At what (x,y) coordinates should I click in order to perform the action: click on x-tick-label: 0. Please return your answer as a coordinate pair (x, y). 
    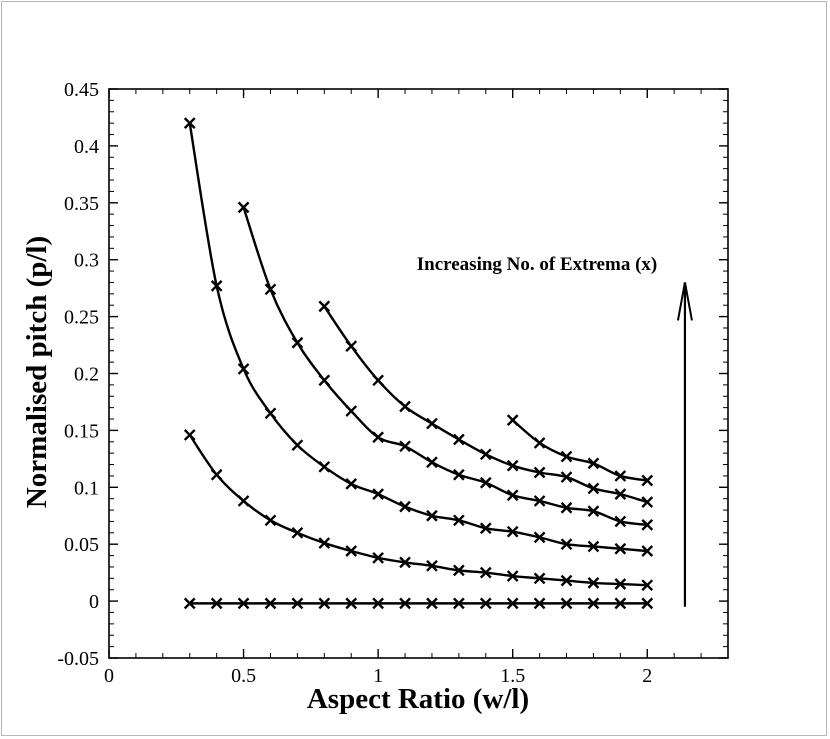
    Looking at the image, I should click on (109, 676).